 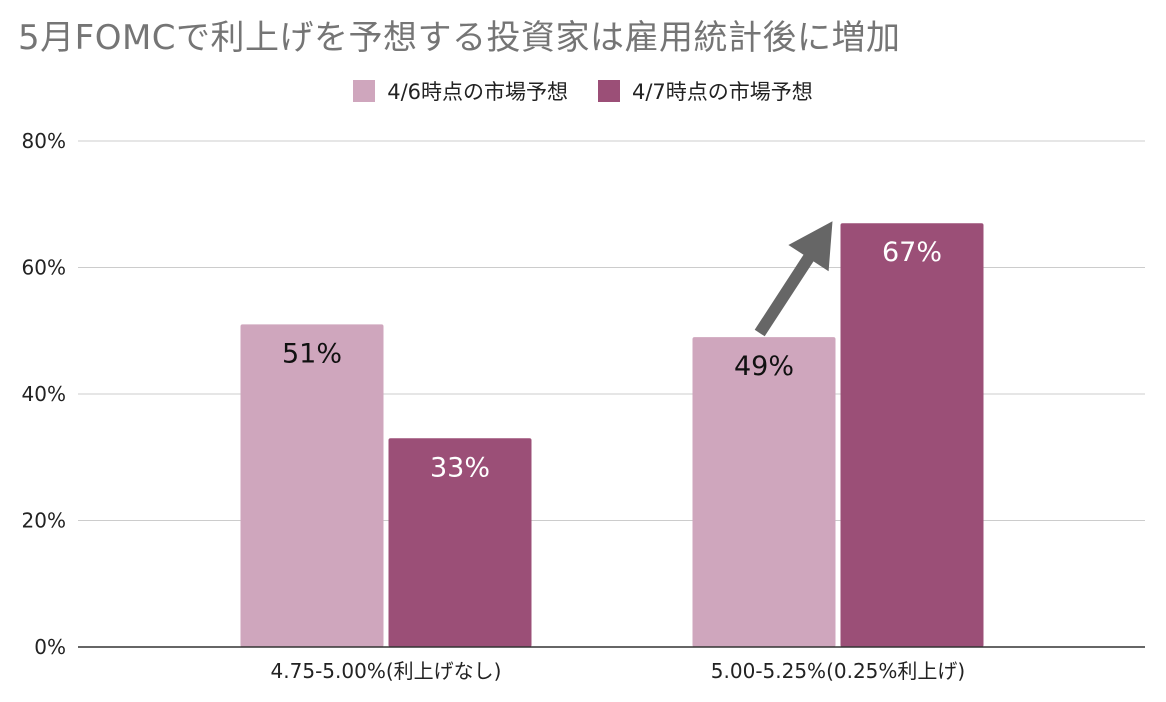 What do you see at coordinates (764, 366) in the screenshot?
I see `data-label: 49%` at bounding box center [764, 366].